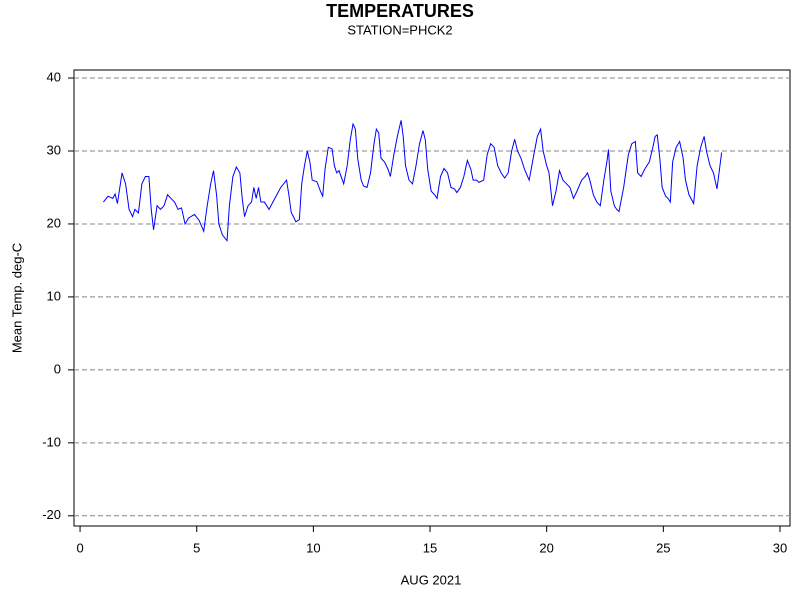 The height and width of the screenshot is (600, 800). What do you see at coordinates (54, 222) in the screenshot?
I see `y-tick-label: 20` at bounding box center [54, 222].